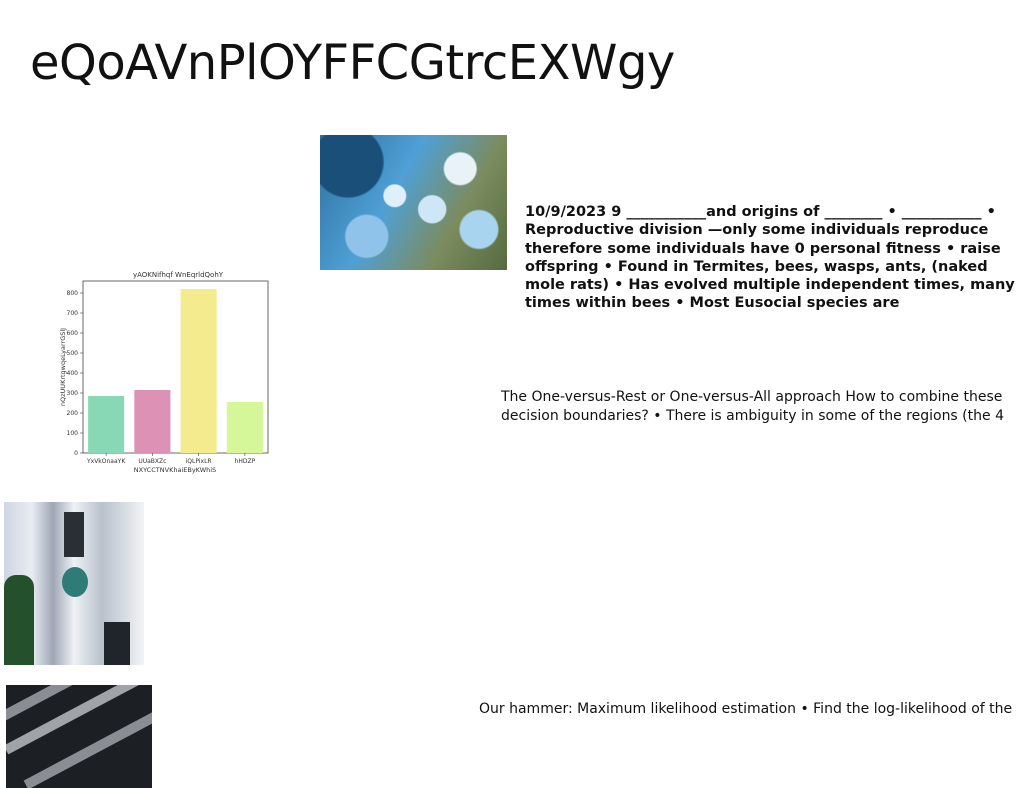 The image size is (1024, 788). I want to click on y-tick-label: 0, so click(76, 453).